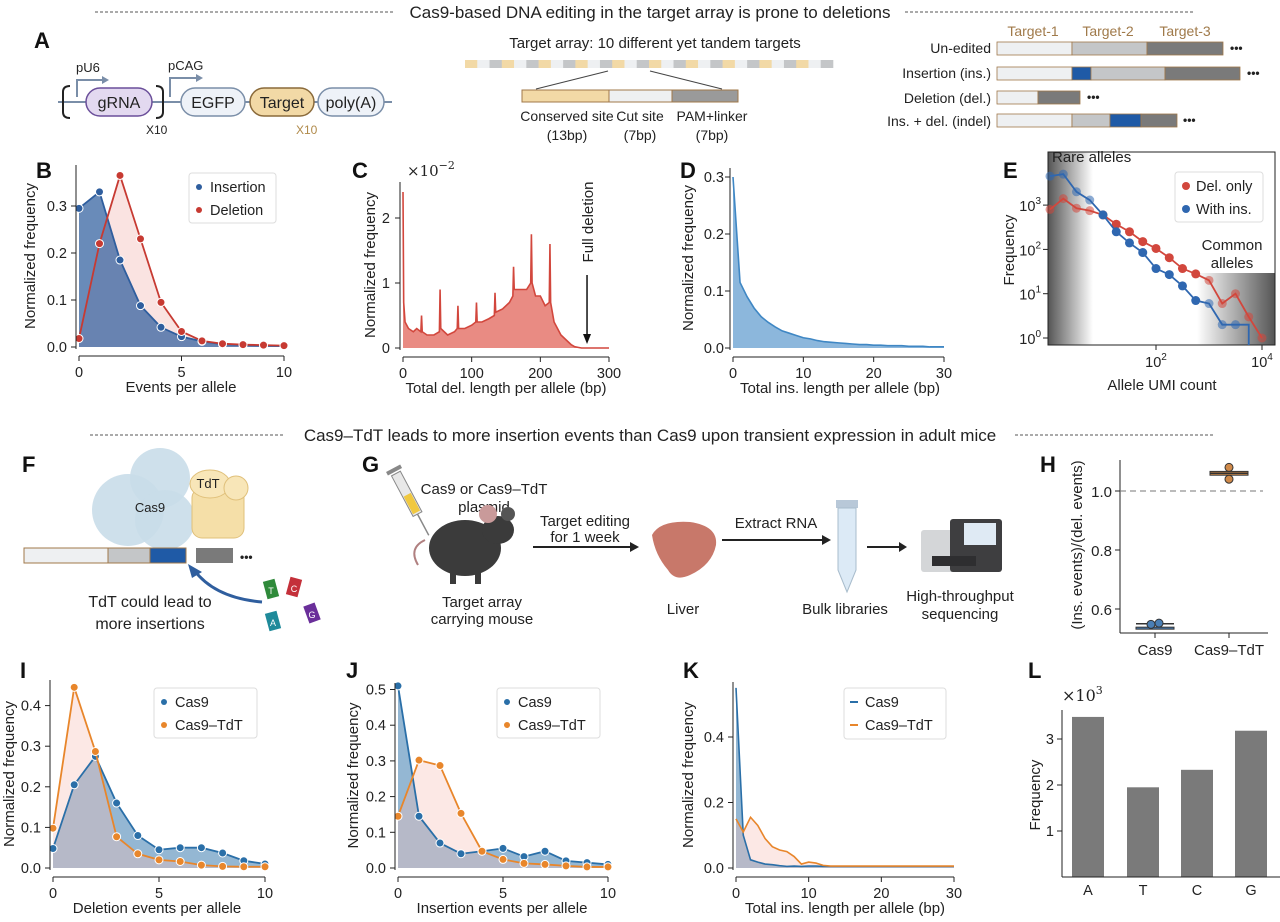  Describe the element at coordinates (838, 262) in the screenshot. I see `series-line` at that location.